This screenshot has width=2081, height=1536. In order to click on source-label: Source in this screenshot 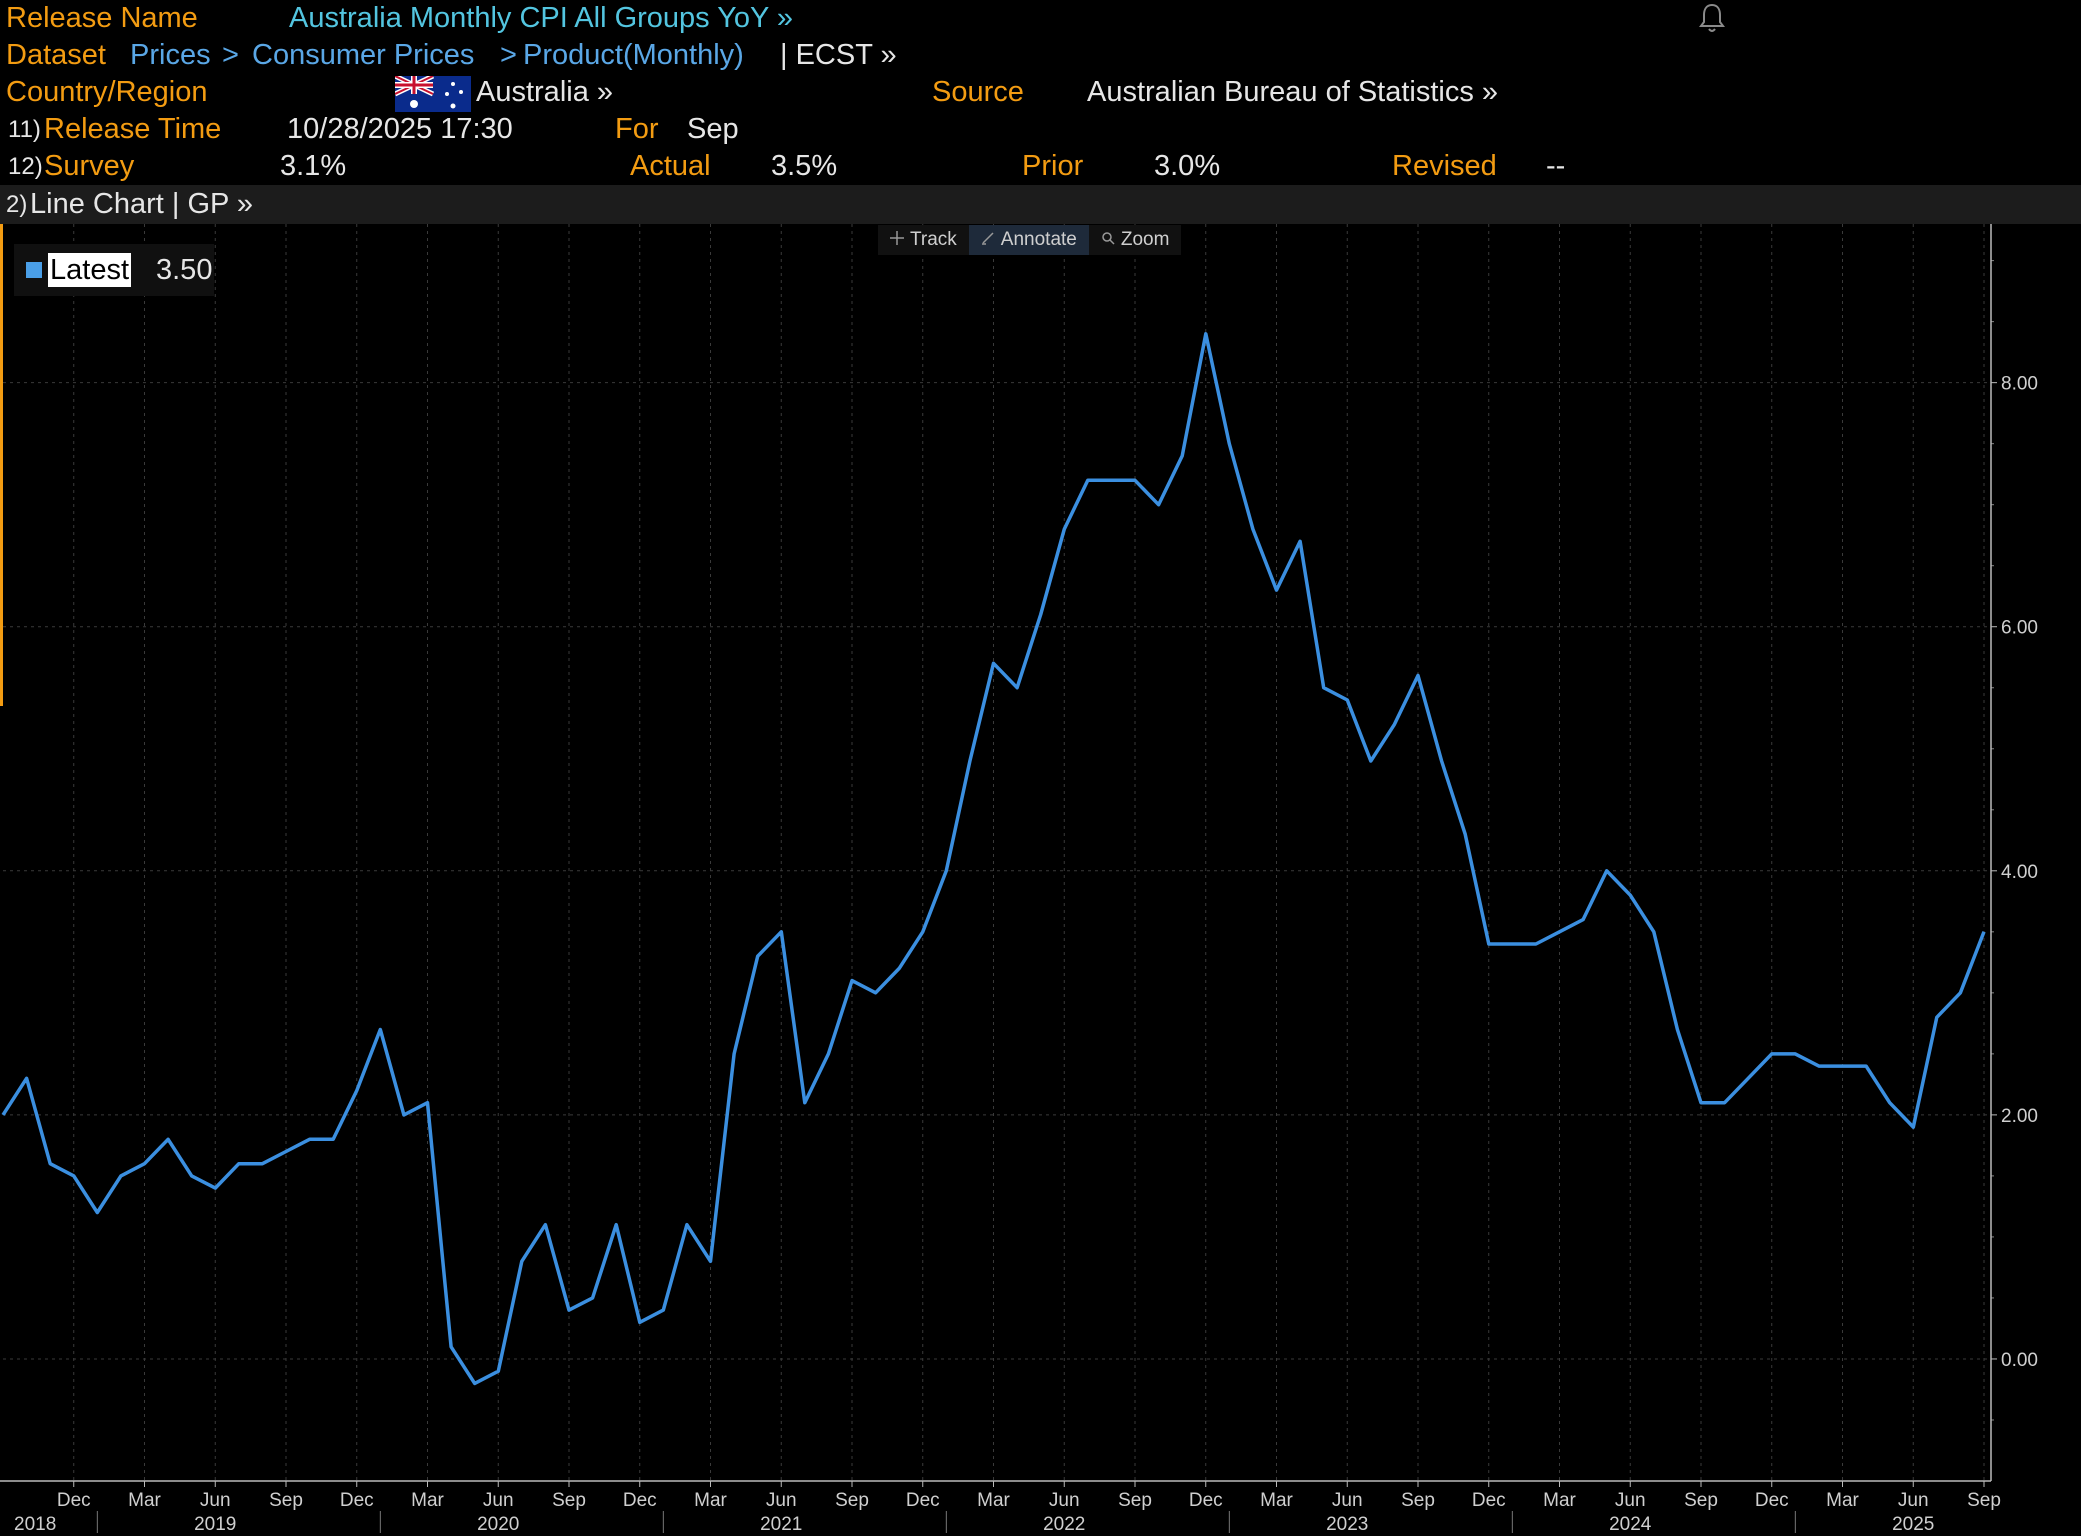, I will do `click(978, 92)`.